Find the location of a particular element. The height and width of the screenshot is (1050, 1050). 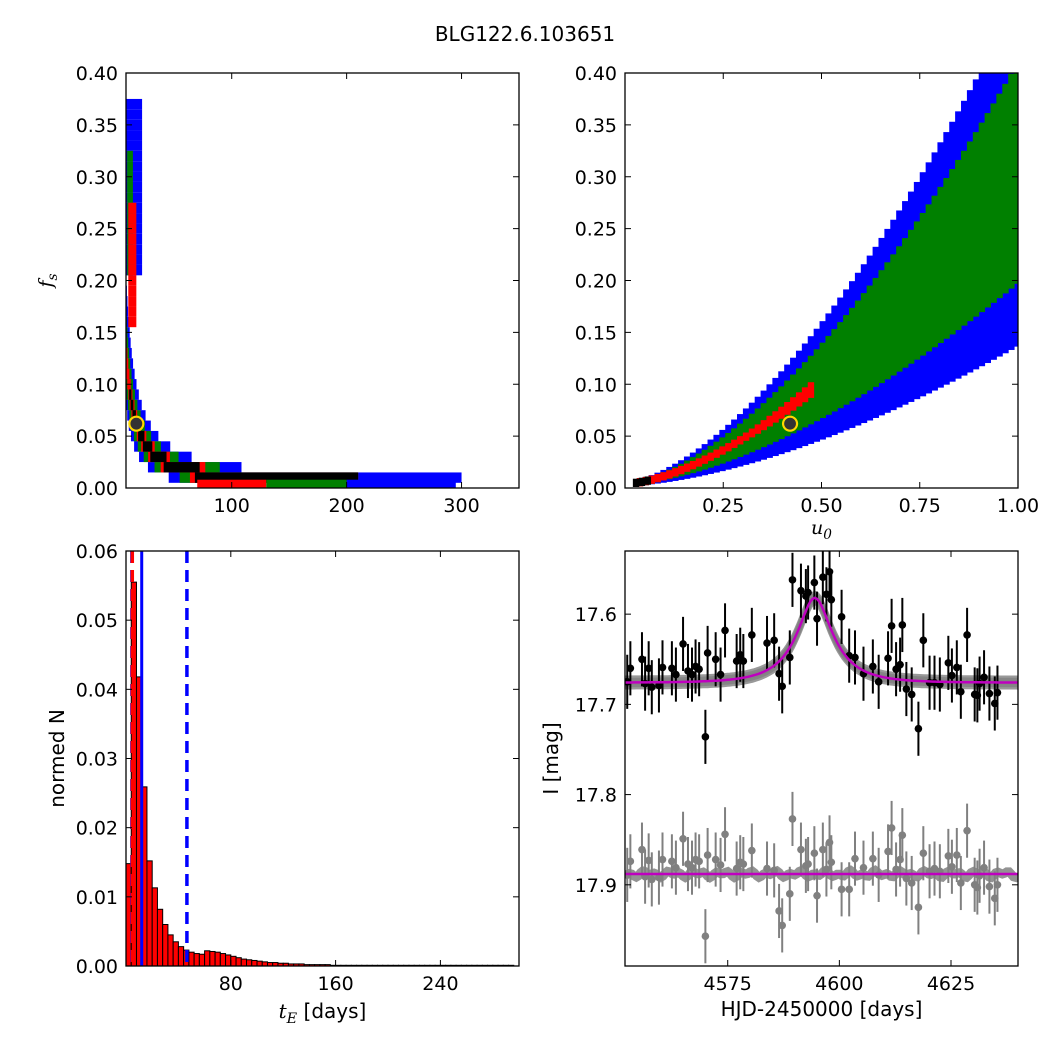

y-axis-label: I [mag] is located at coordinates (551, 758).